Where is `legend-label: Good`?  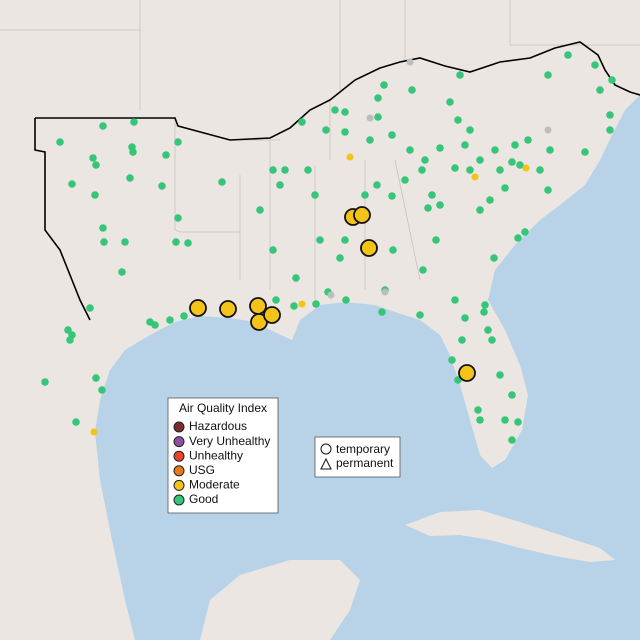 legend-label: Good is located at coordinates (203, 499).